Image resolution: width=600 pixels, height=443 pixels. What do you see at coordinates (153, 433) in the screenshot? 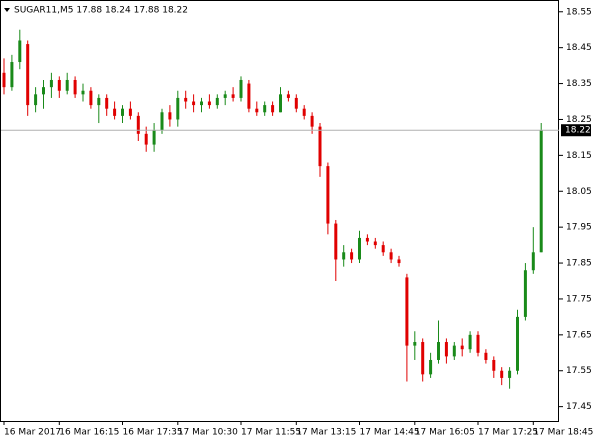
I see `x-tick-label: 16 Mar 17:35` at bounding box center [153, 433].